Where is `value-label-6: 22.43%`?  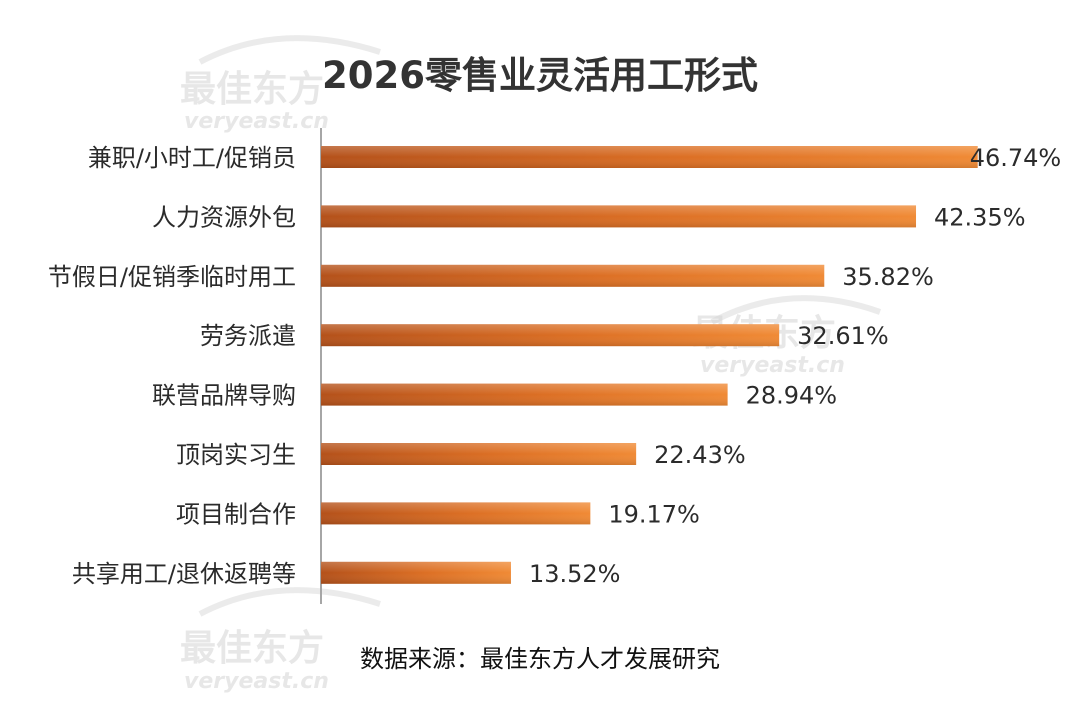 value-label-6: 22.43% is located at coordinates (700, 455).